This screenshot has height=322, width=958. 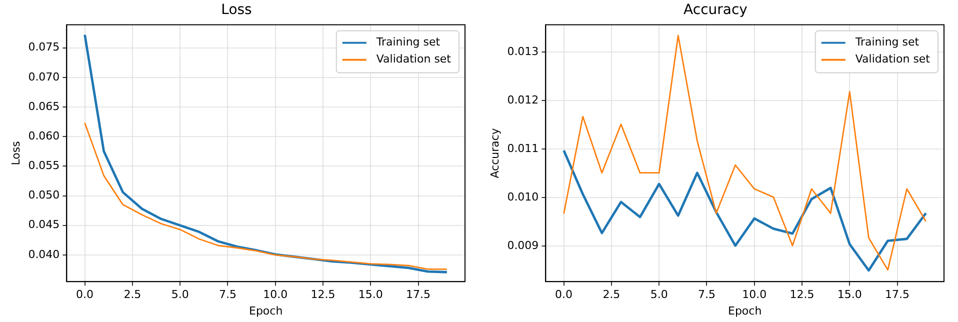 What do you see at coordinates (44, 135) in the screenshot?
I see `y-tick-label: 0.060` at bounding box center [44, 135].